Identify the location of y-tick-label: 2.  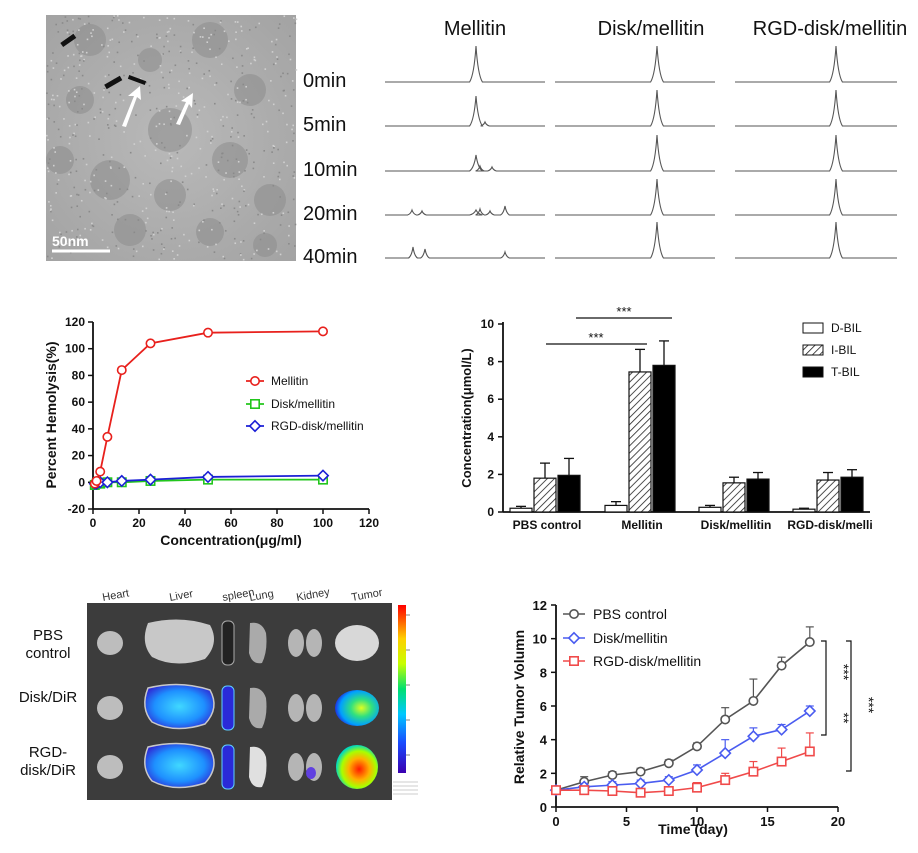
(490, 474).